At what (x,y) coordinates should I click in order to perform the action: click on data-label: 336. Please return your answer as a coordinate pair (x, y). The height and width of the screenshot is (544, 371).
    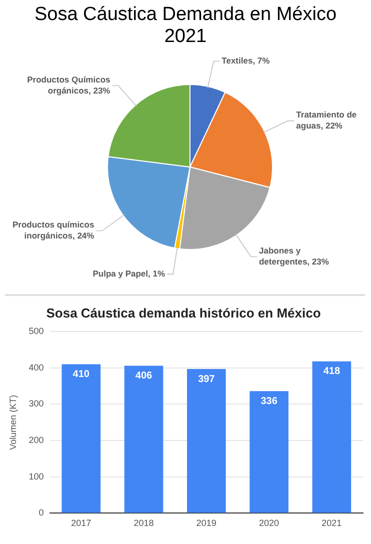
    Looking at the image, I should click on (269, 401).